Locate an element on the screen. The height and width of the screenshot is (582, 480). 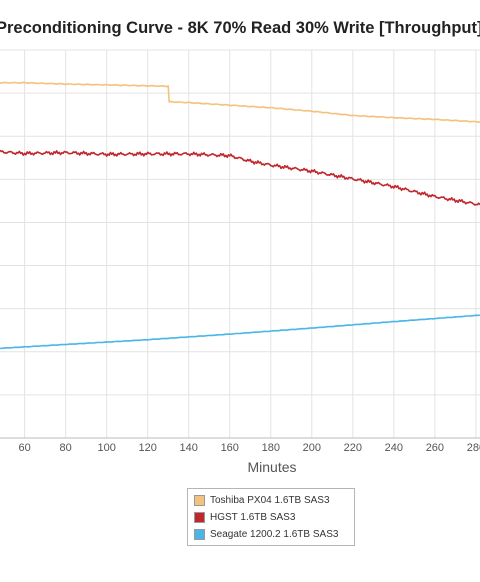
legend-item-0: Toshiba PX04 1.6TB SAS3 is located at coordinates (262, 500).